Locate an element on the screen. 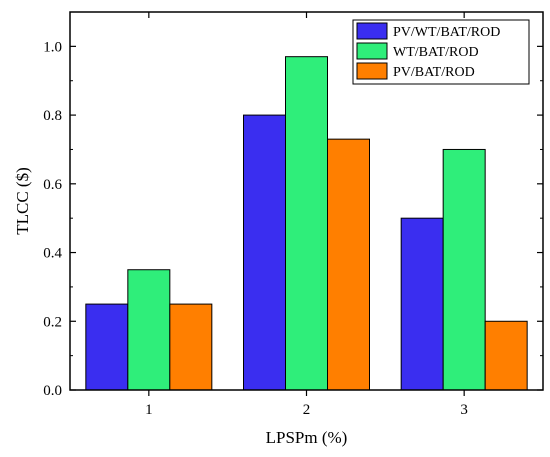 This screenshot has height=457, width=550. legend-label: WT/BAT/ROD is located at coordinates (436, 52).